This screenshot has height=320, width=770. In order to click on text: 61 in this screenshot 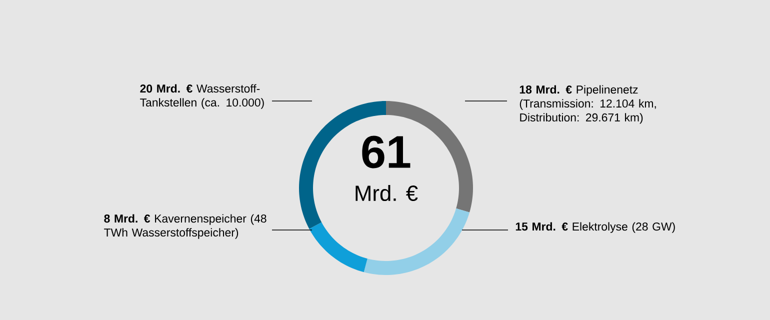, I will do `click(386, 152)`.